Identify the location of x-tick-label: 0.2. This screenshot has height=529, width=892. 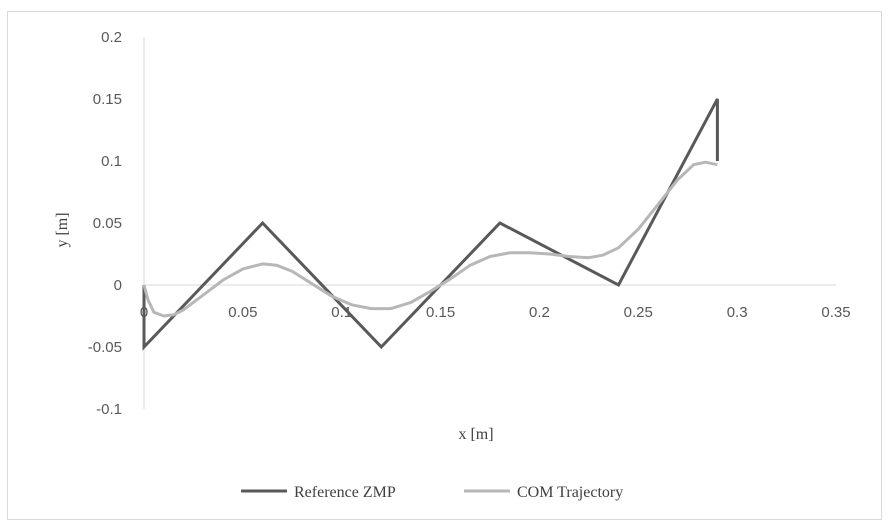
(539, 312).